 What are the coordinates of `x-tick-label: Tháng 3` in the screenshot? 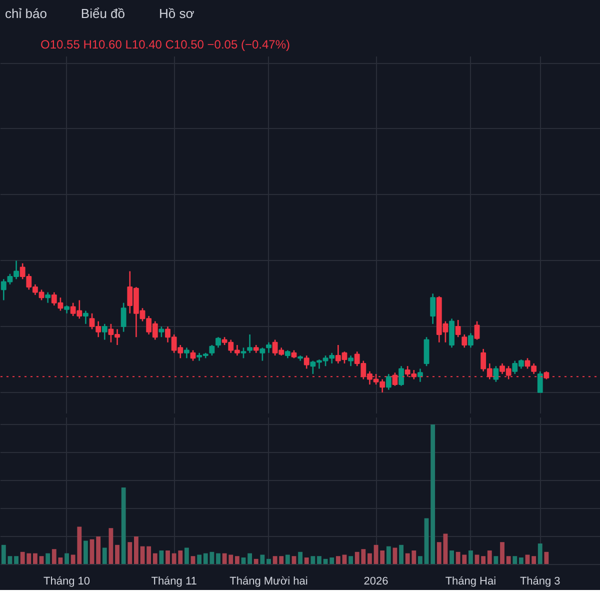 It's located at (540, 582).